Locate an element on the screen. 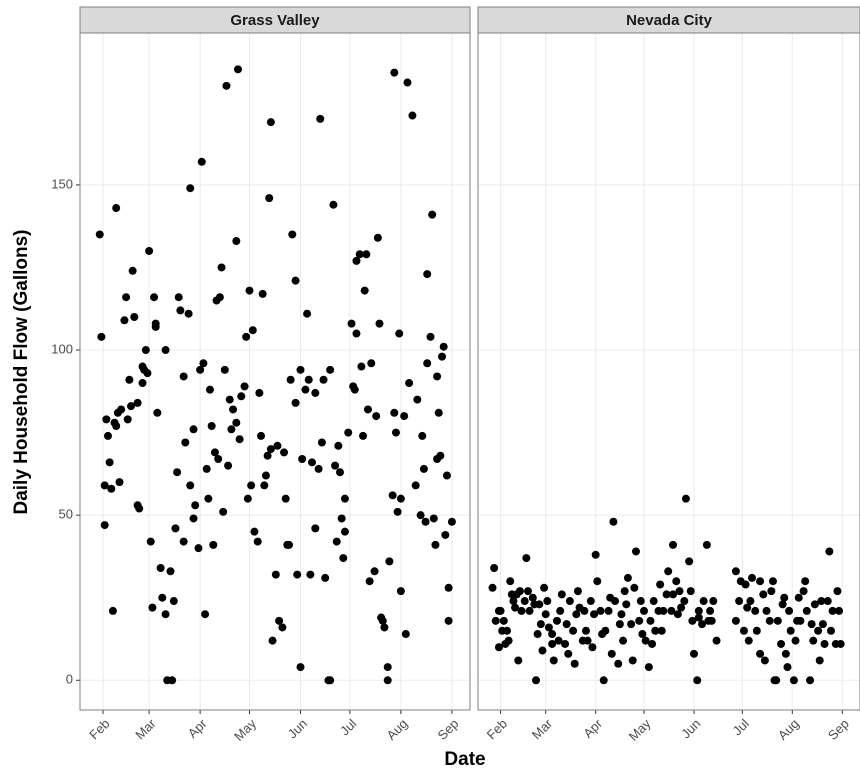 The height and width of the screenshot is (773, 860). x-tick-label: Mar is located at coordinates (145, 728).